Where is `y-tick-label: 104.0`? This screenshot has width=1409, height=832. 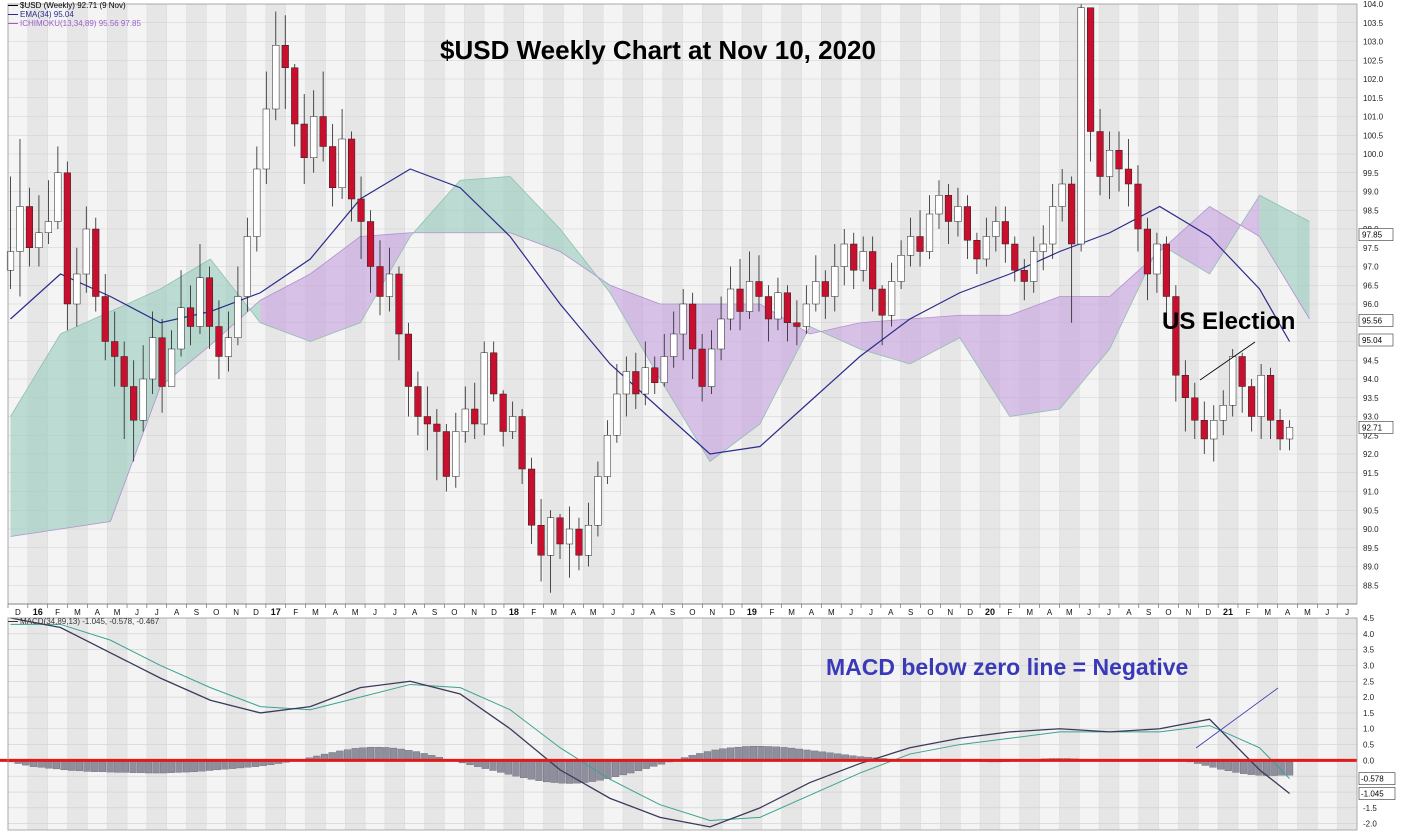 y-tick-label: 104.0 is located at coordinates (1373, 4).